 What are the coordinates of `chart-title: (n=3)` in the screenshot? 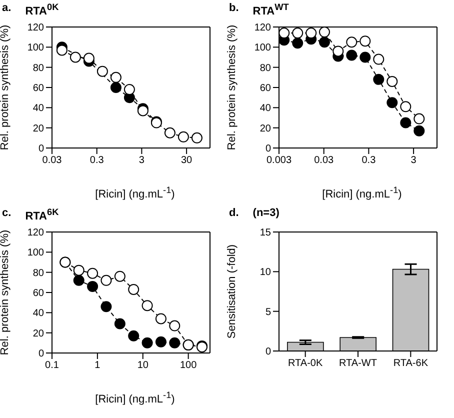 It's located at (266, 213).